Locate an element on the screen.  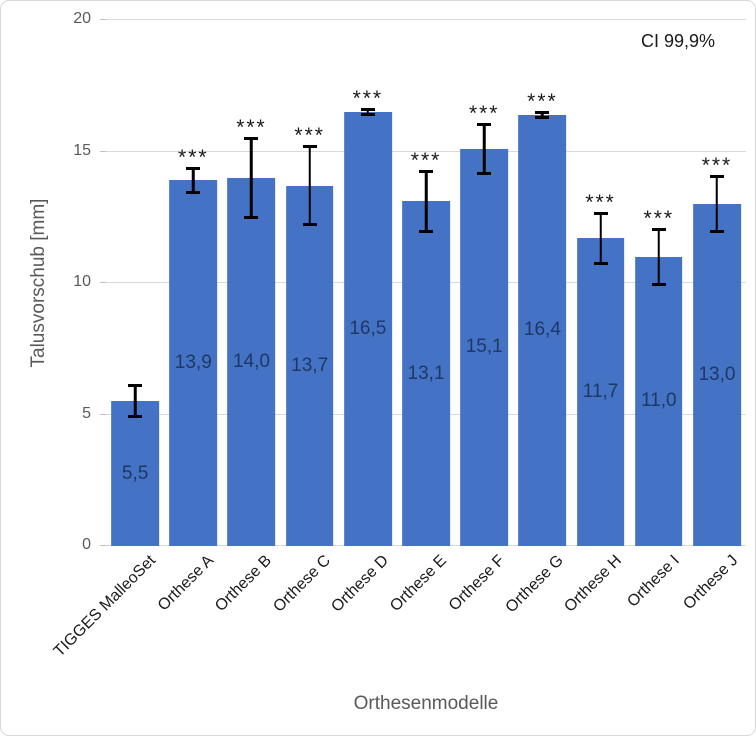
bar-value-label: 14,0 is located at coordinates (251, 361).